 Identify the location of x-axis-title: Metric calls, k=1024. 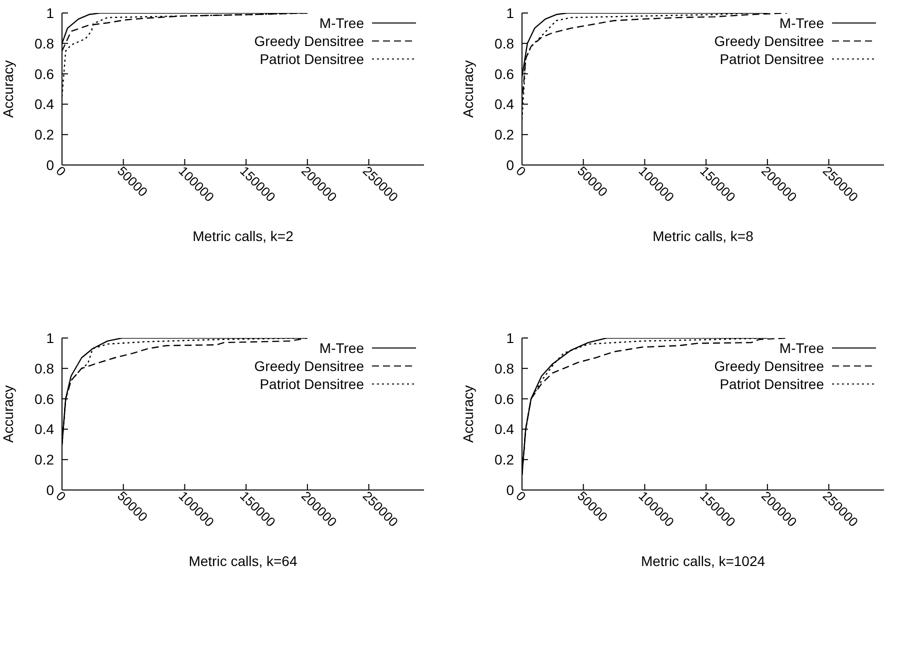
(703, 561).